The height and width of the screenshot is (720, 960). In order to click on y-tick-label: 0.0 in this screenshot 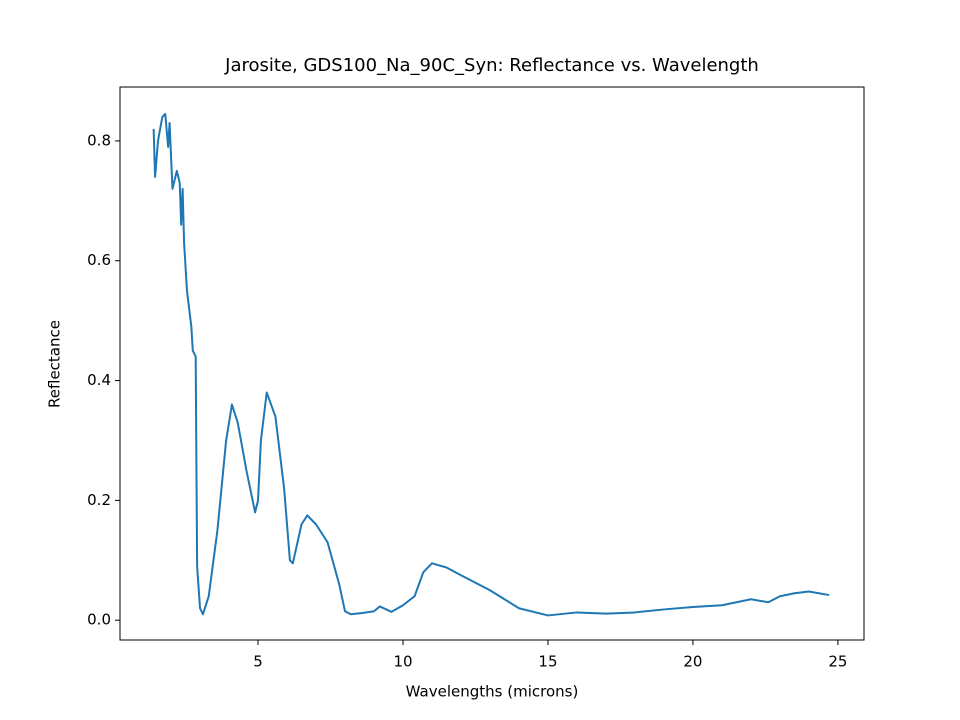, I will do `click(99, 620)`.